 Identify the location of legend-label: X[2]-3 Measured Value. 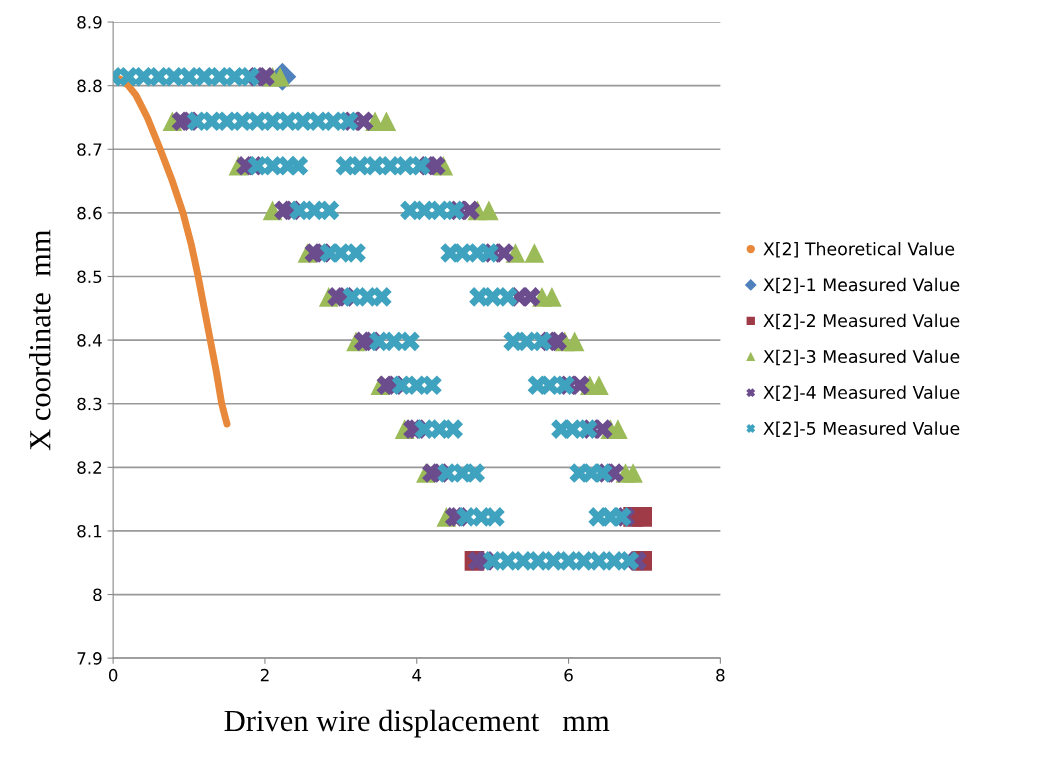
(861, 357).